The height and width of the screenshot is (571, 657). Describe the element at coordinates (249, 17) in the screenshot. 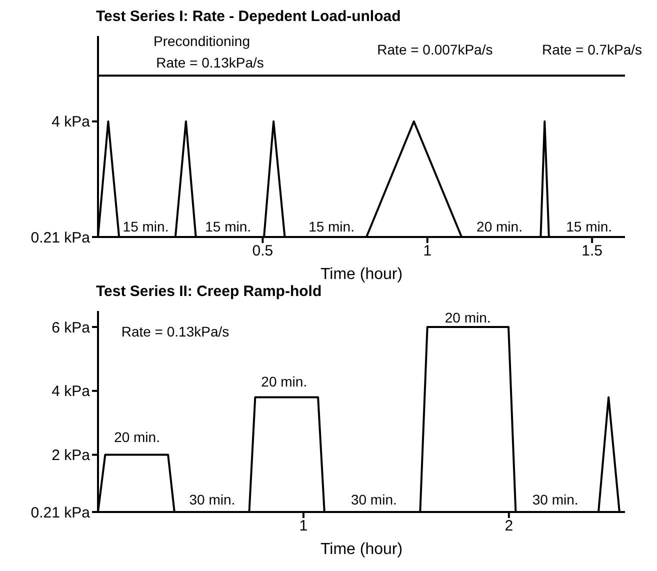

I see `chart-title: Test Series I: Rate - Depedent Load-unload` at that location.